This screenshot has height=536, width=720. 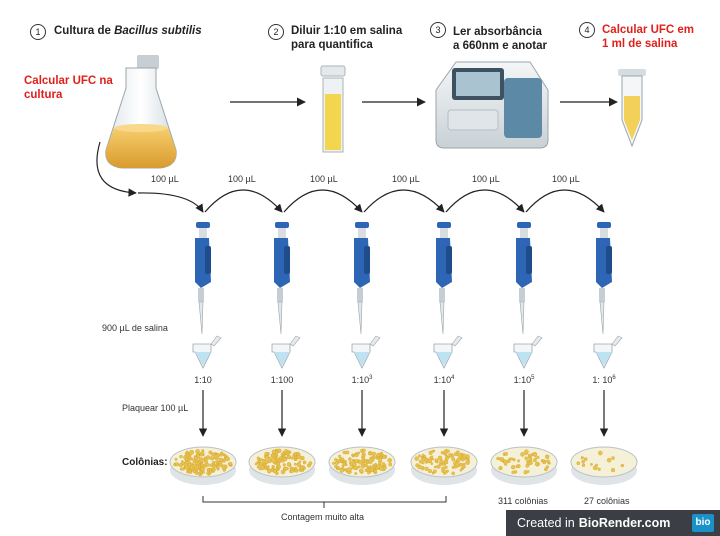 I want to click on sample-tube-icon, so click(x=632, y=108).